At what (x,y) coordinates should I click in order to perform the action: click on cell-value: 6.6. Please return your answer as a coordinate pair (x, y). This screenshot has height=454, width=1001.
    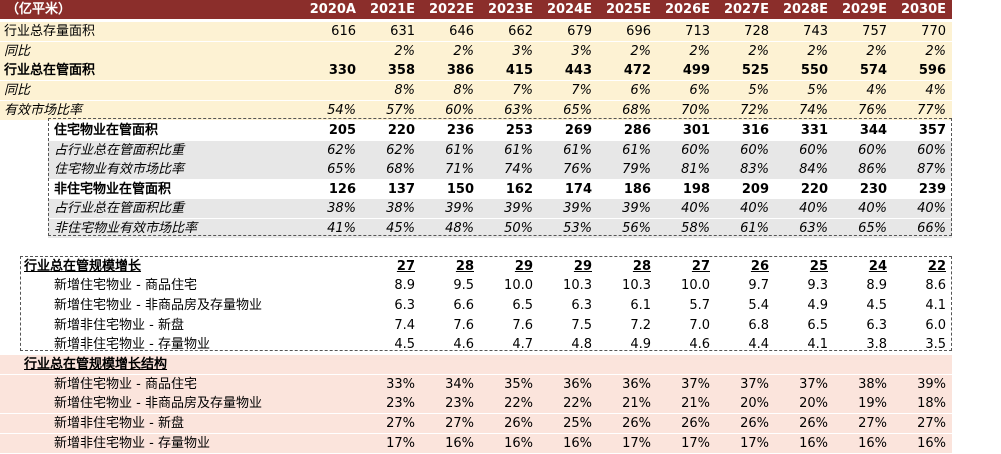
    Looking at the image, I should click on (463, 305).